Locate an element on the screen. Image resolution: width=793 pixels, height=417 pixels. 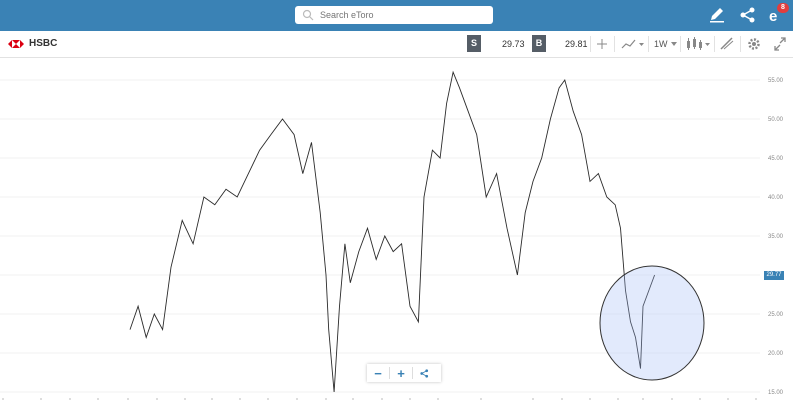
y-tick-label: 40.00 is located at coordinates (776, 198).